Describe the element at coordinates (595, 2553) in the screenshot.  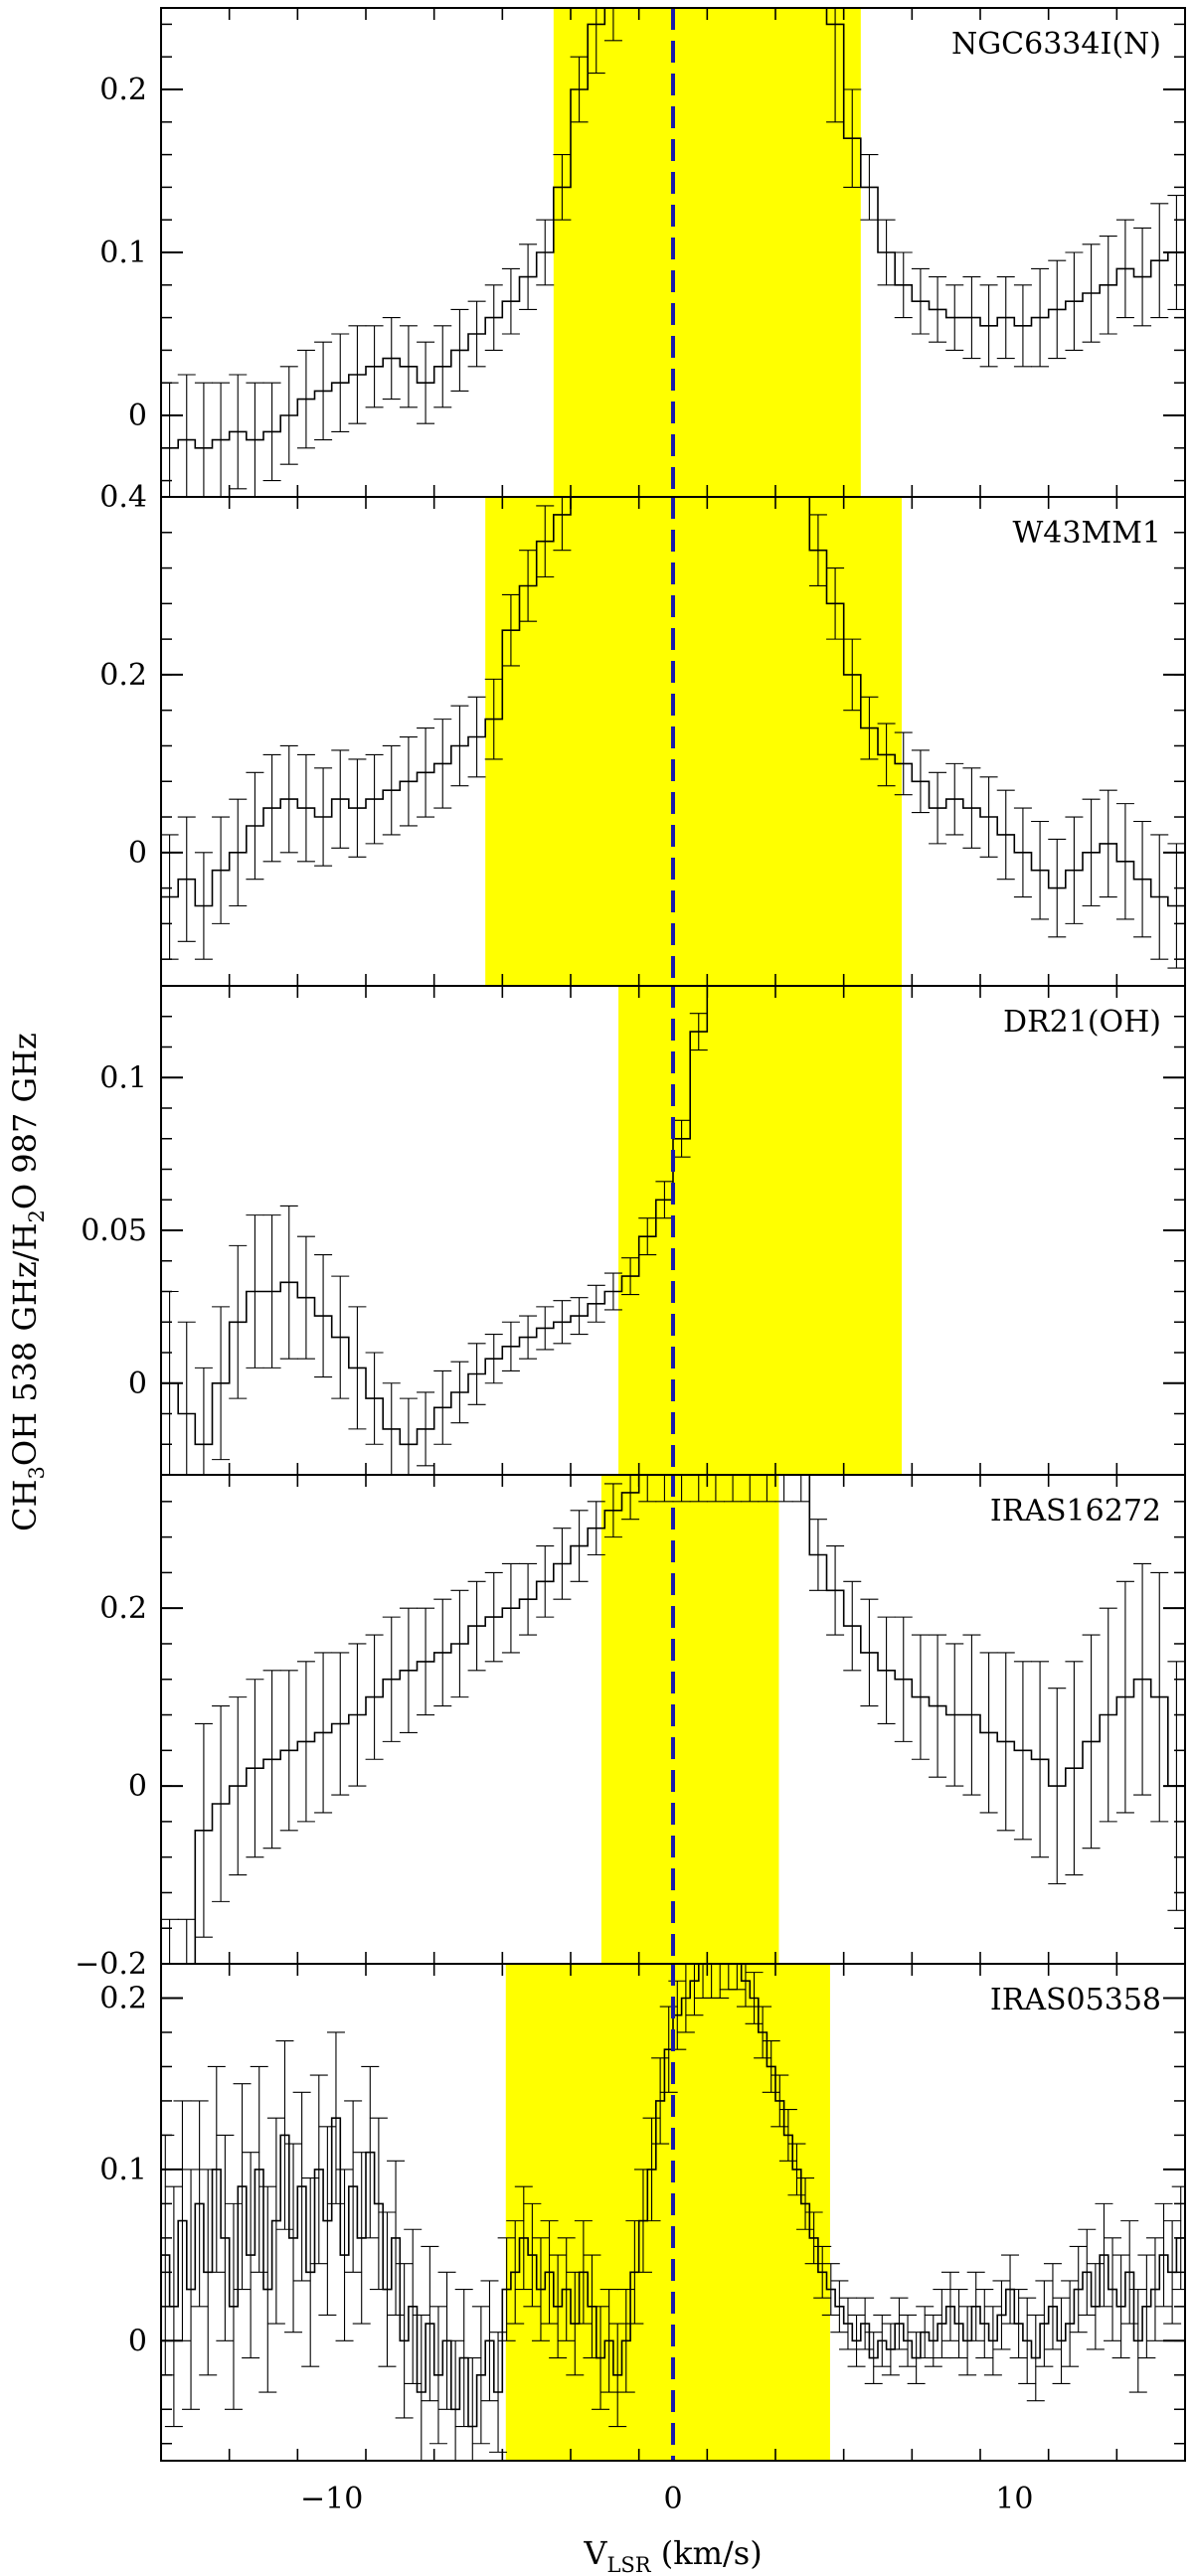
I see `x-axis-title-main: V` at that location.